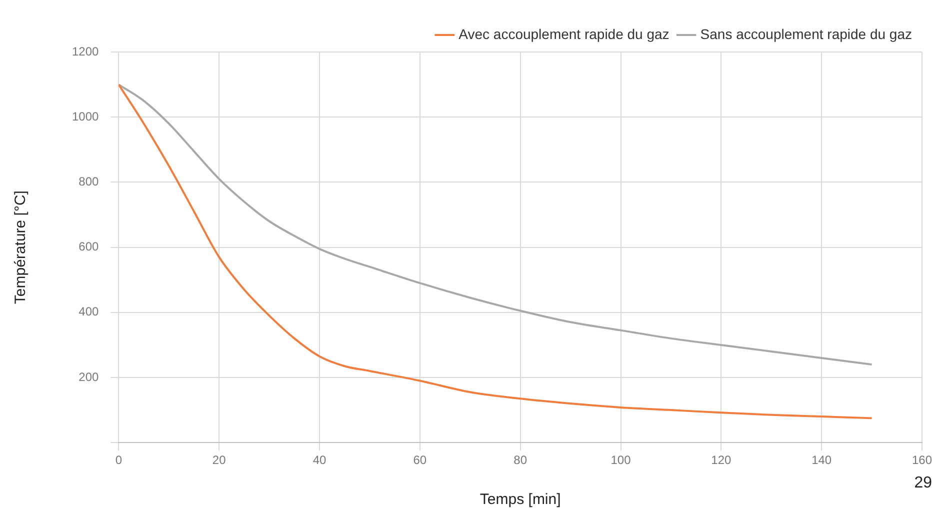  What do you see at coordinates (21, 247) in the screenshot?
I see `y-axis-title: Température [°C]` at bounding box center [21, 247].